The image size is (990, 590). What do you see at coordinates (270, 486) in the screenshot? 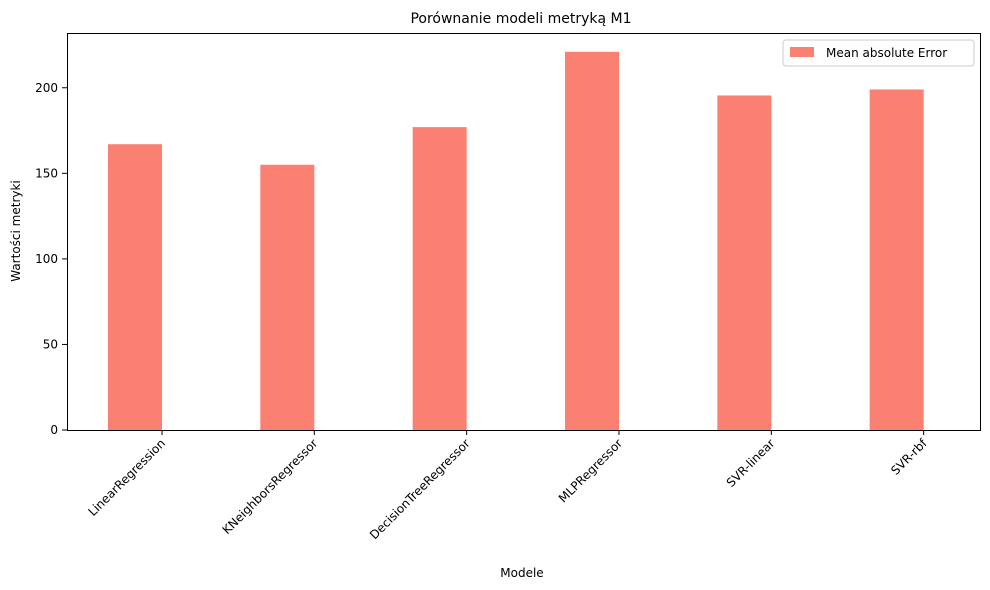
I see `x-tick-label: KNeighborsRegressor` at bounding box center [270, 486].